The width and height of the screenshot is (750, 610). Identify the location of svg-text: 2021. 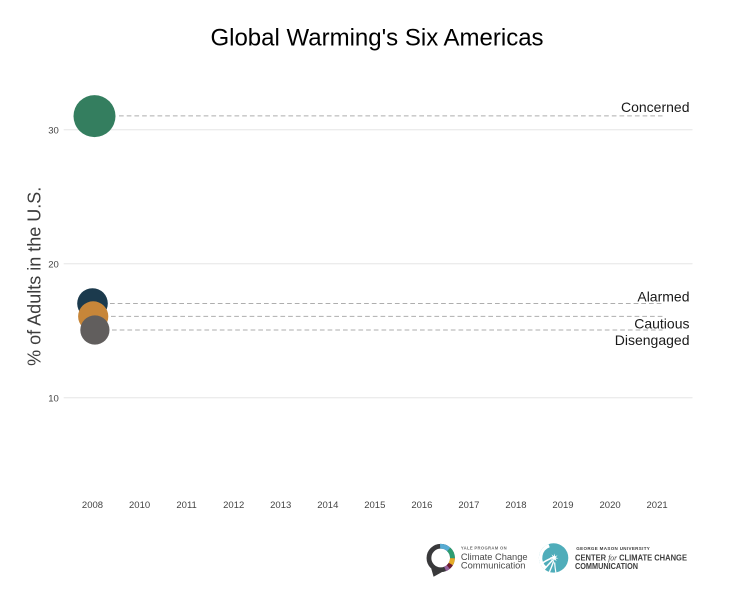
(657, 505).